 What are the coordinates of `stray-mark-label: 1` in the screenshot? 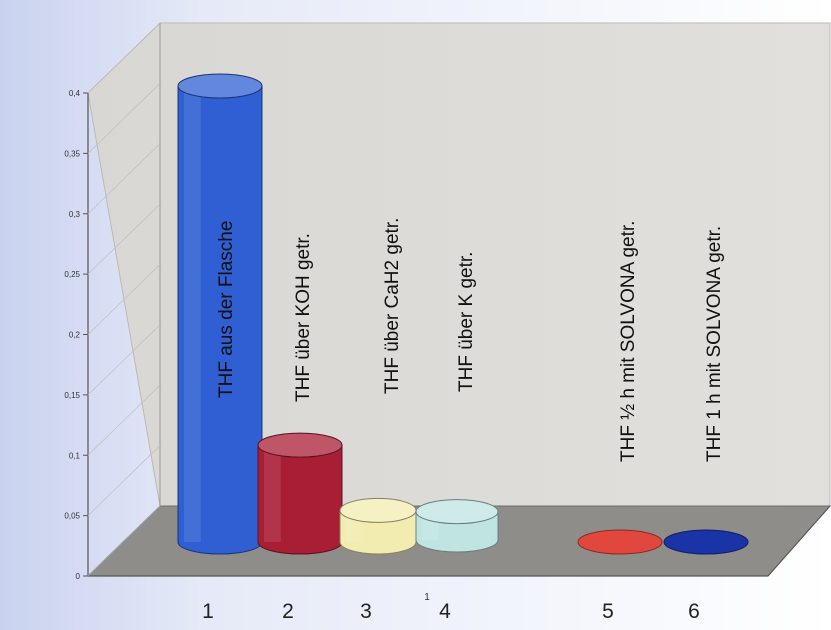 It's located at (427, 597).